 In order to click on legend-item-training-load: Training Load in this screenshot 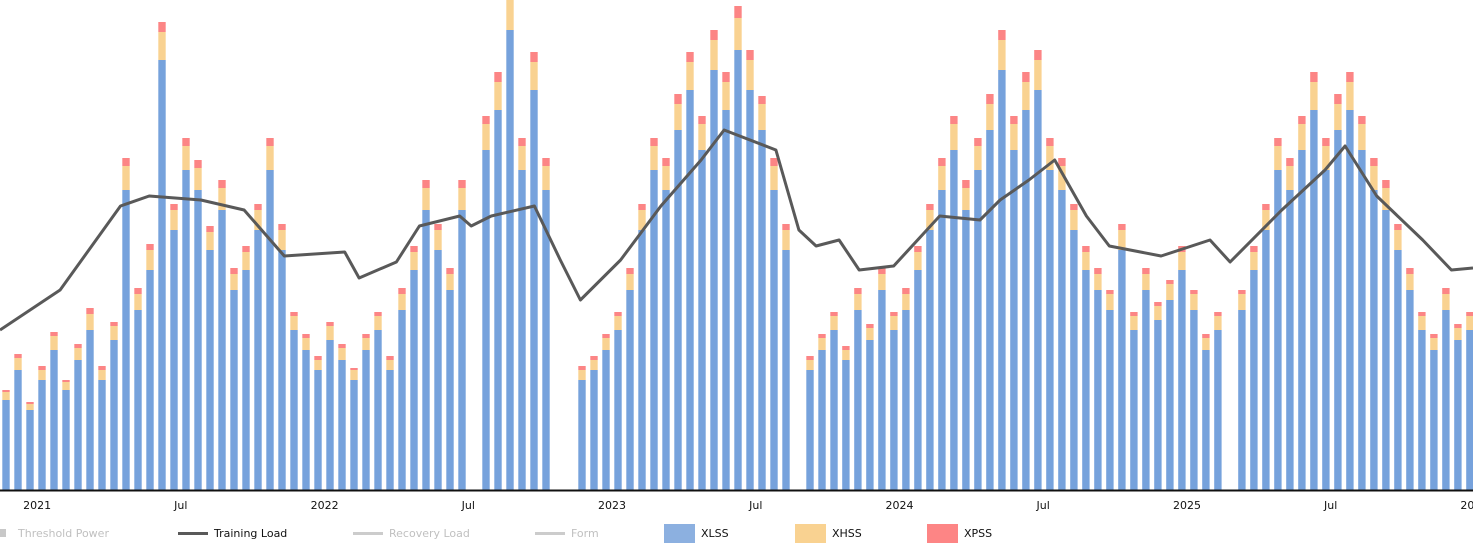, I will do `click(232, 533)`.